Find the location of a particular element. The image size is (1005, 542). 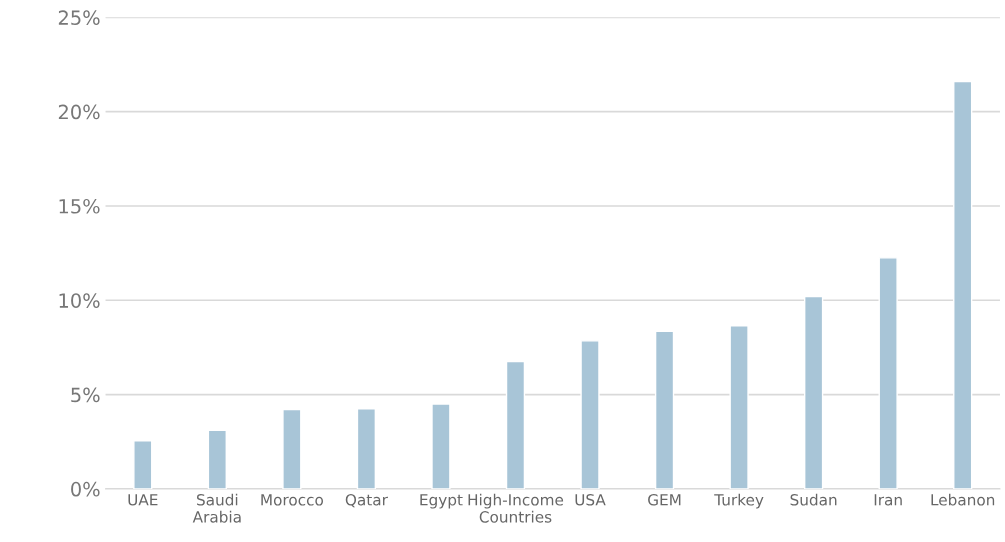

x-tick-label: USA is located at coordinates (590, 500).